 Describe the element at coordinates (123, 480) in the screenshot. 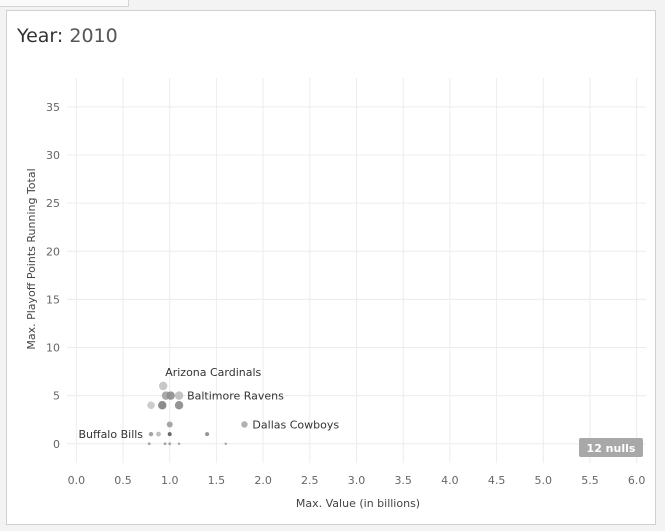

I see `x-tick-label: 0.5` at that location.